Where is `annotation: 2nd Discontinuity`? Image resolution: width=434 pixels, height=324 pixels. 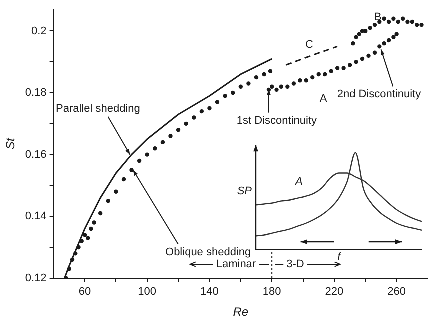
annotation: 2nd Discontinuity is located at coordinates (379, 94).